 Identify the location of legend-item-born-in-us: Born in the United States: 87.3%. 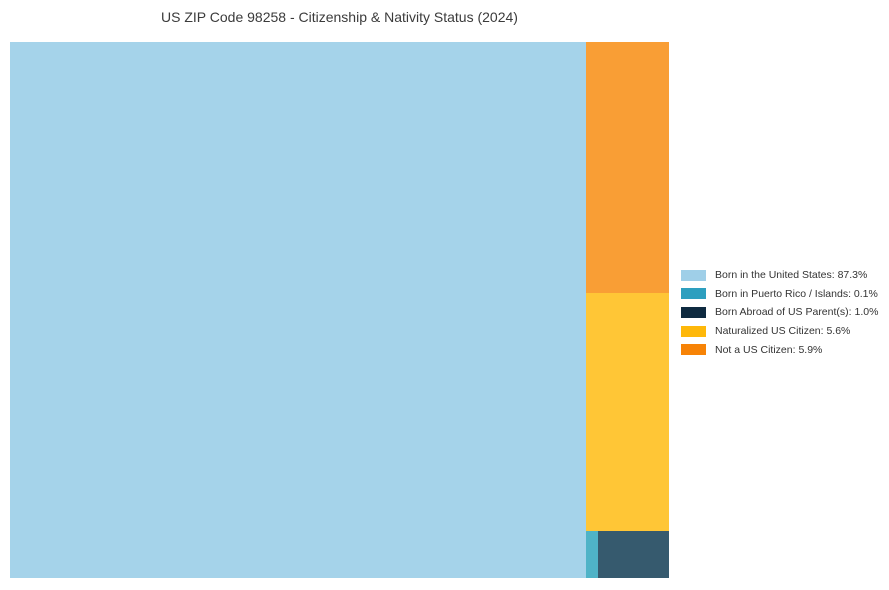
(779, 275).